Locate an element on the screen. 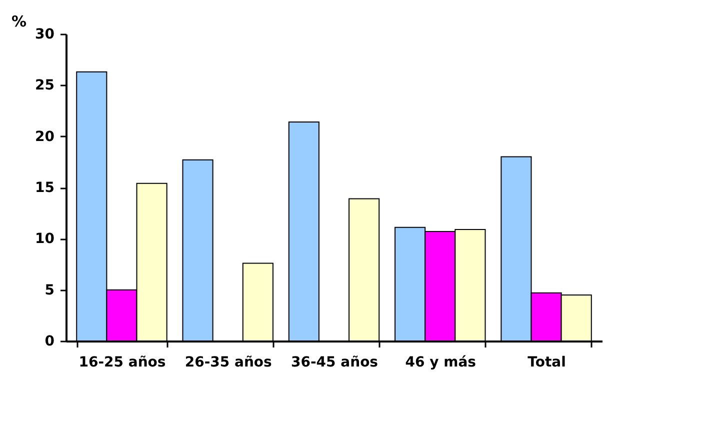 The image size is (728, 443). x-tick-label: Total is located at coordinates (547, 362).